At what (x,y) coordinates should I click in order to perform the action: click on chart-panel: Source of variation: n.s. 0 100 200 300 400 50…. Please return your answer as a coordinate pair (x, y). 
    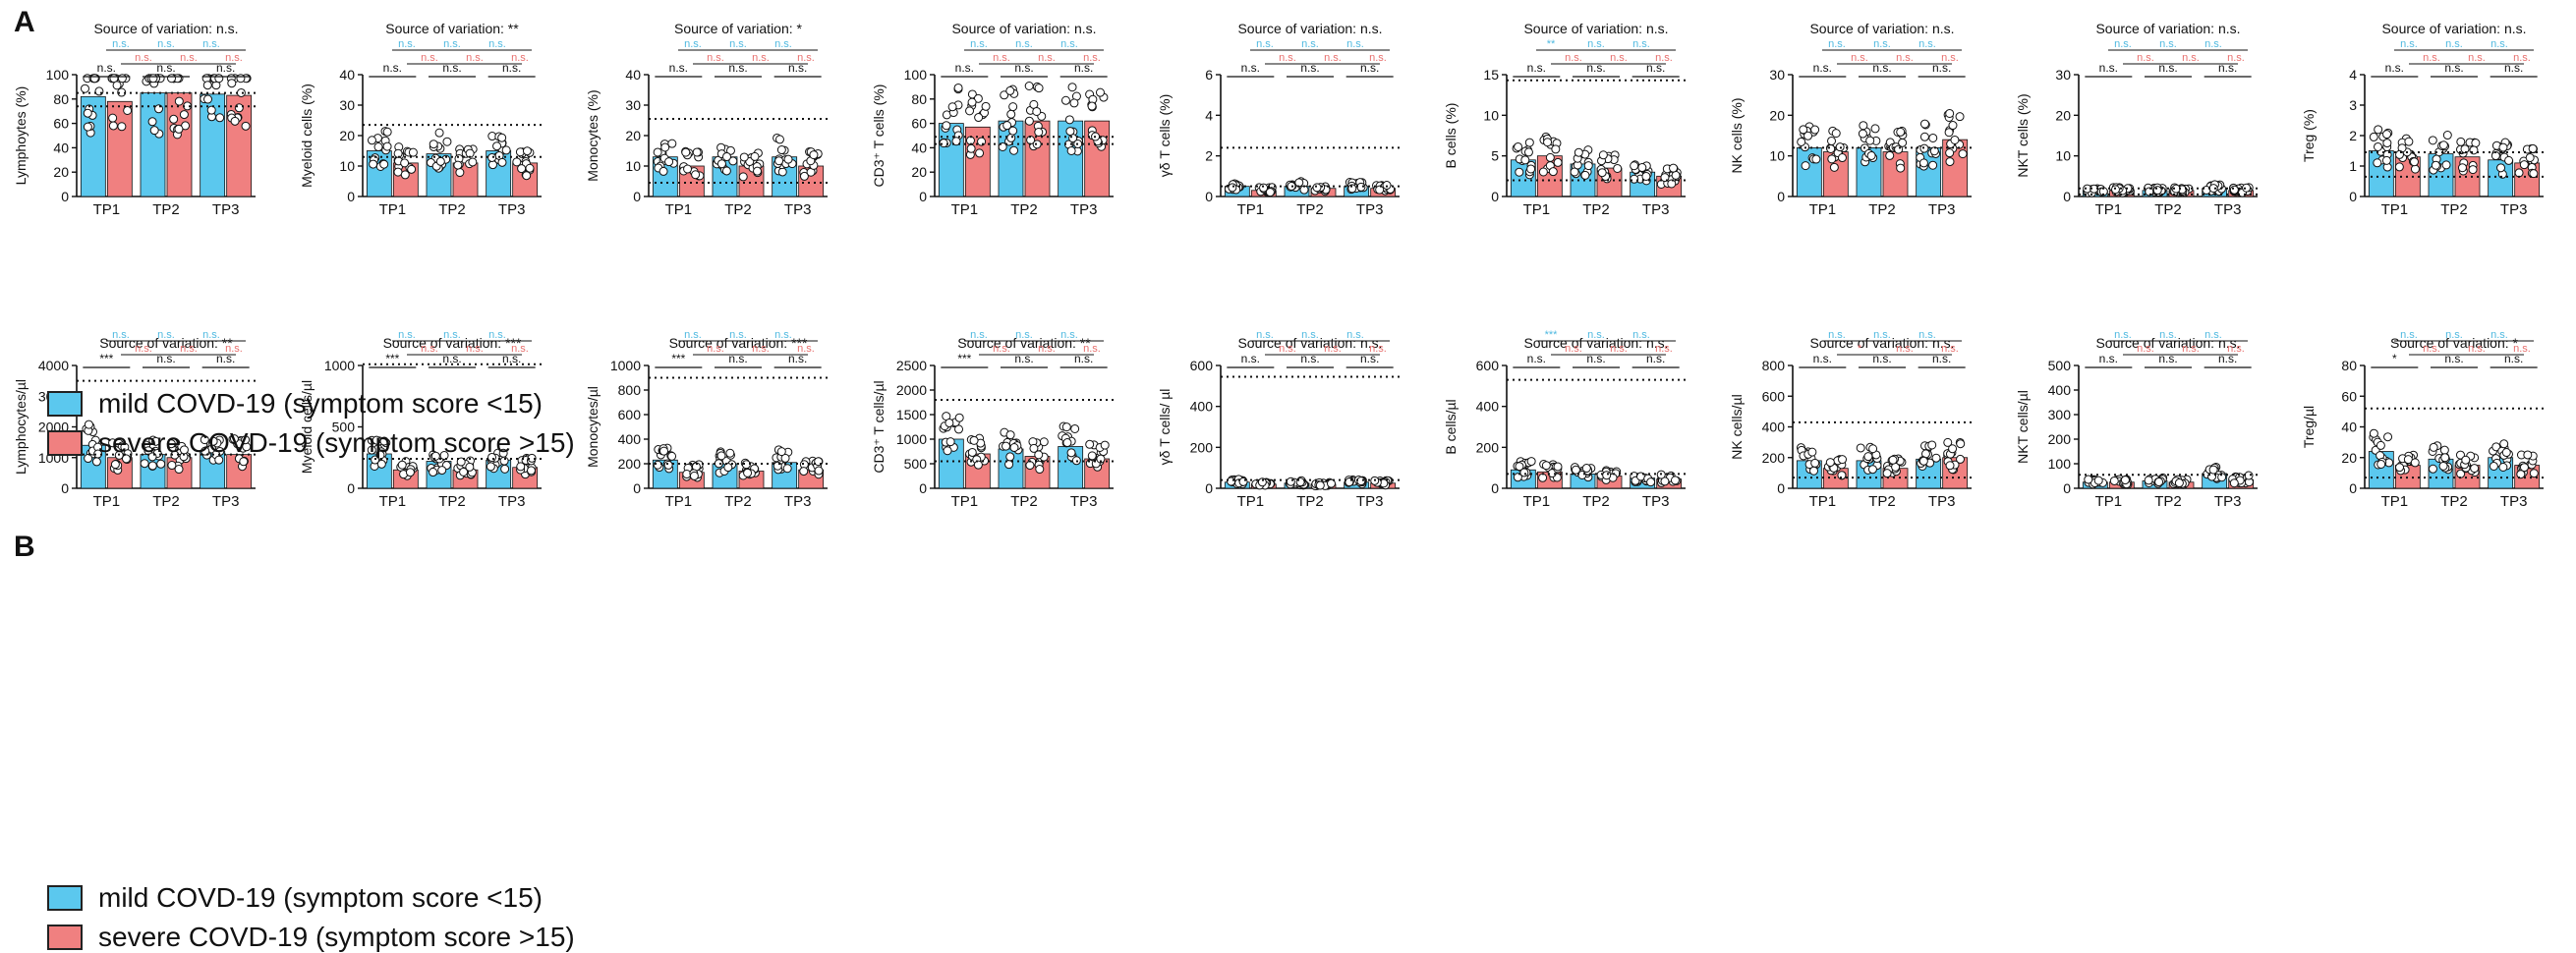
    Looking at the image, I should click on (2137, 419).